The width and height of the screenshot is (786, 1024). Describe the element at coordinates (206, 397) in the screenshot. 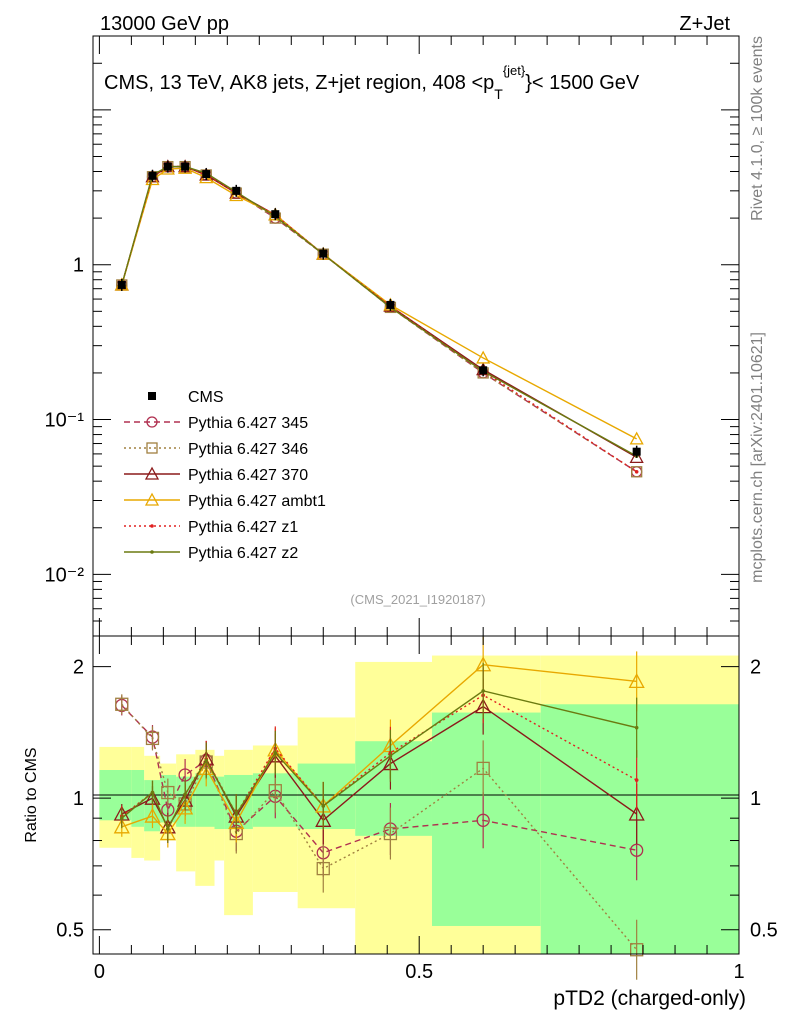

I see `legend-label: CMS` at that location.